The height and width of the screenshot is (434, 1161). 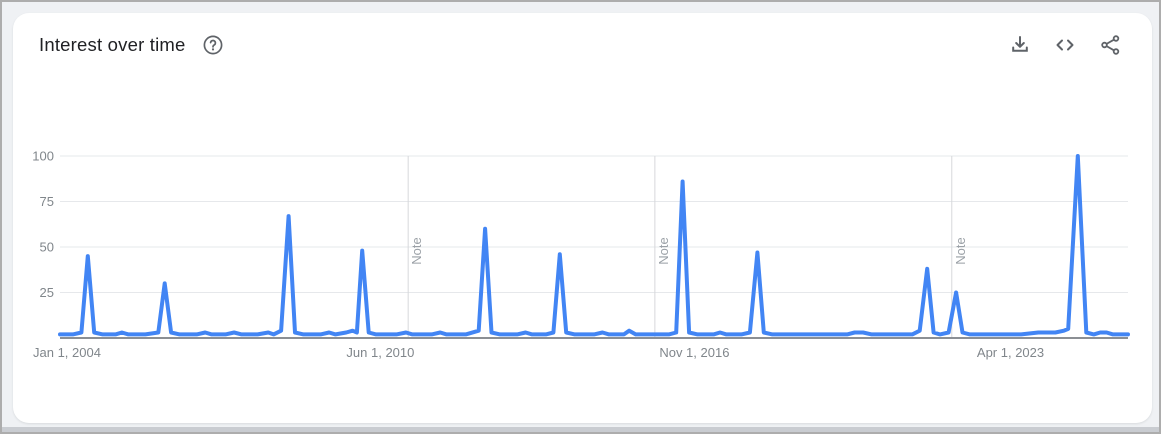 I want to click on x-tick-label-1: Jun 1, 2010, so click(x=380, y=352).